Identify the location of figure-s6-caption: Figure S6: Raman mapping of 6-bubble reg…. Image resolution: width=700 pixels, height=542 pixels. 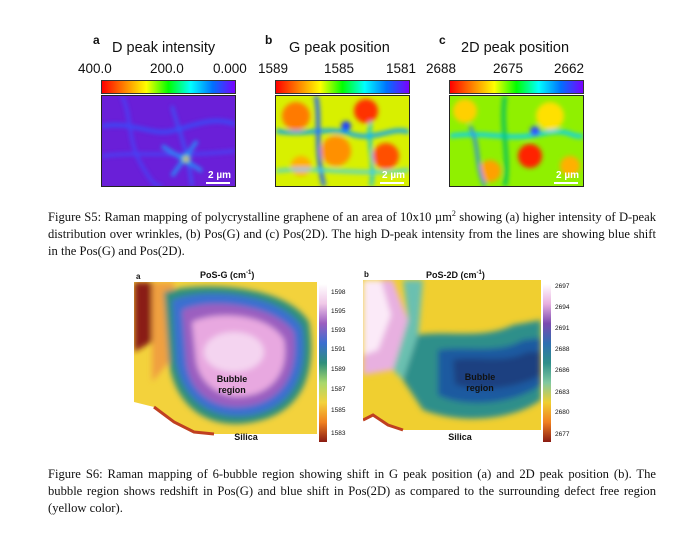
(352, 491).